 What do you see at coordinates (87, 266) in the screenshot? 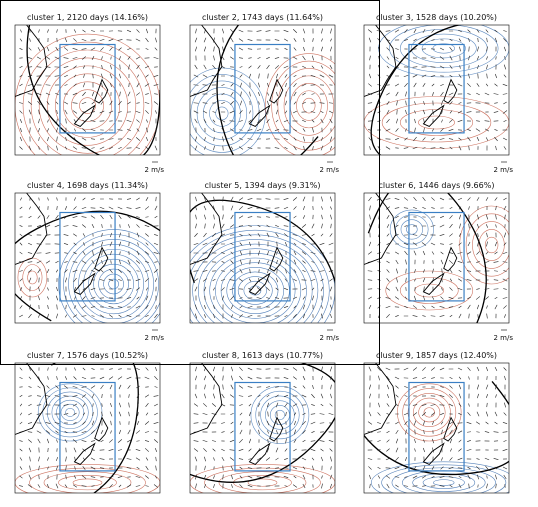
I see `zero-contour` at bounding box center [87, 266].